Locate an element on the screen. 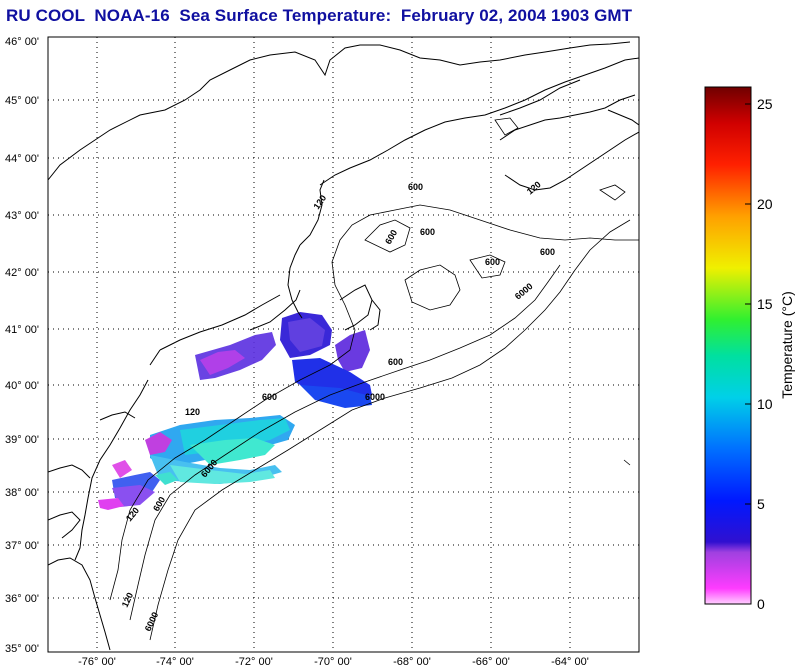 The width and height of the screenshot is (798, 672). colorbar-tick-label: 10 is located at coordinates (765, 404).